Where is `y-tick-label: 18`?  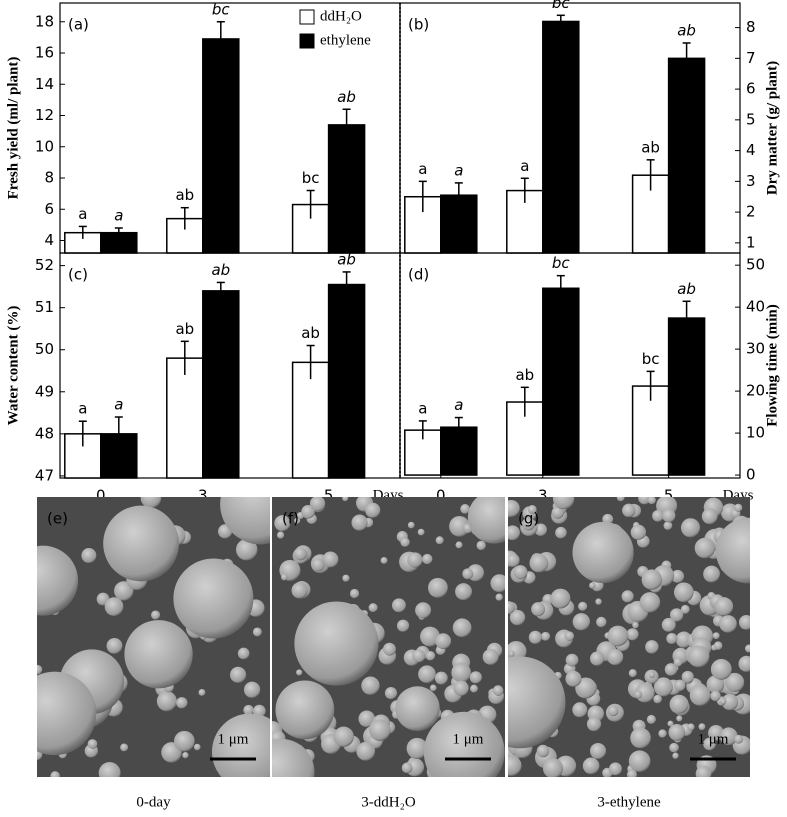
y-tick-label: 18 is located at coordinates (44, 21).